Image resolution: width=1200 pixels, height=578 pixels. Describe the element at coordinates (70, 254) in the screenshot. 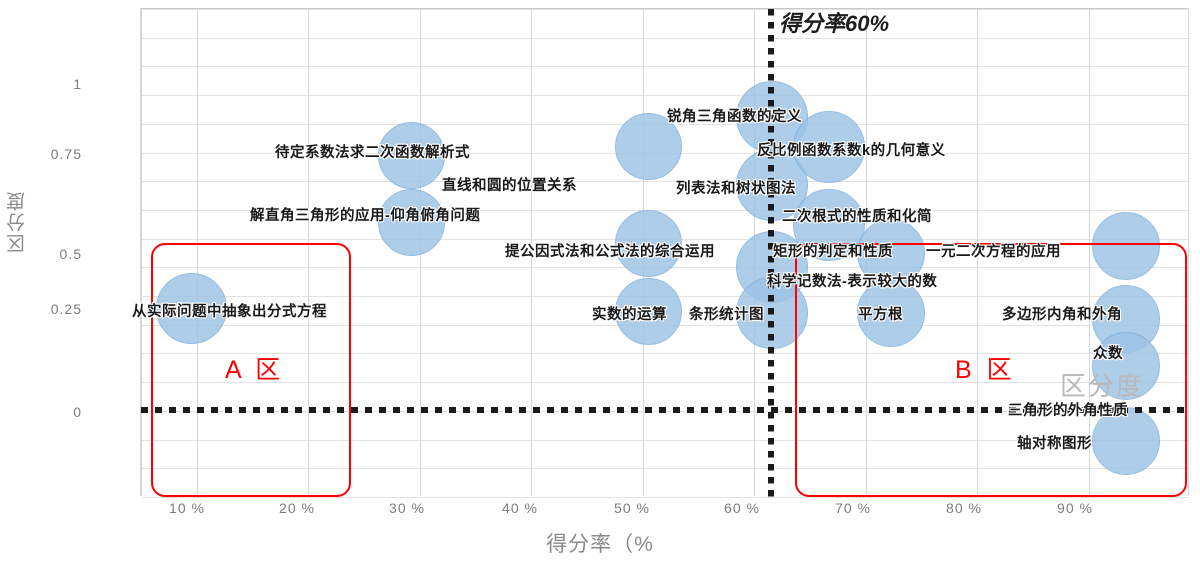

I see `y-axis-tick-2: 0.5` at that location.